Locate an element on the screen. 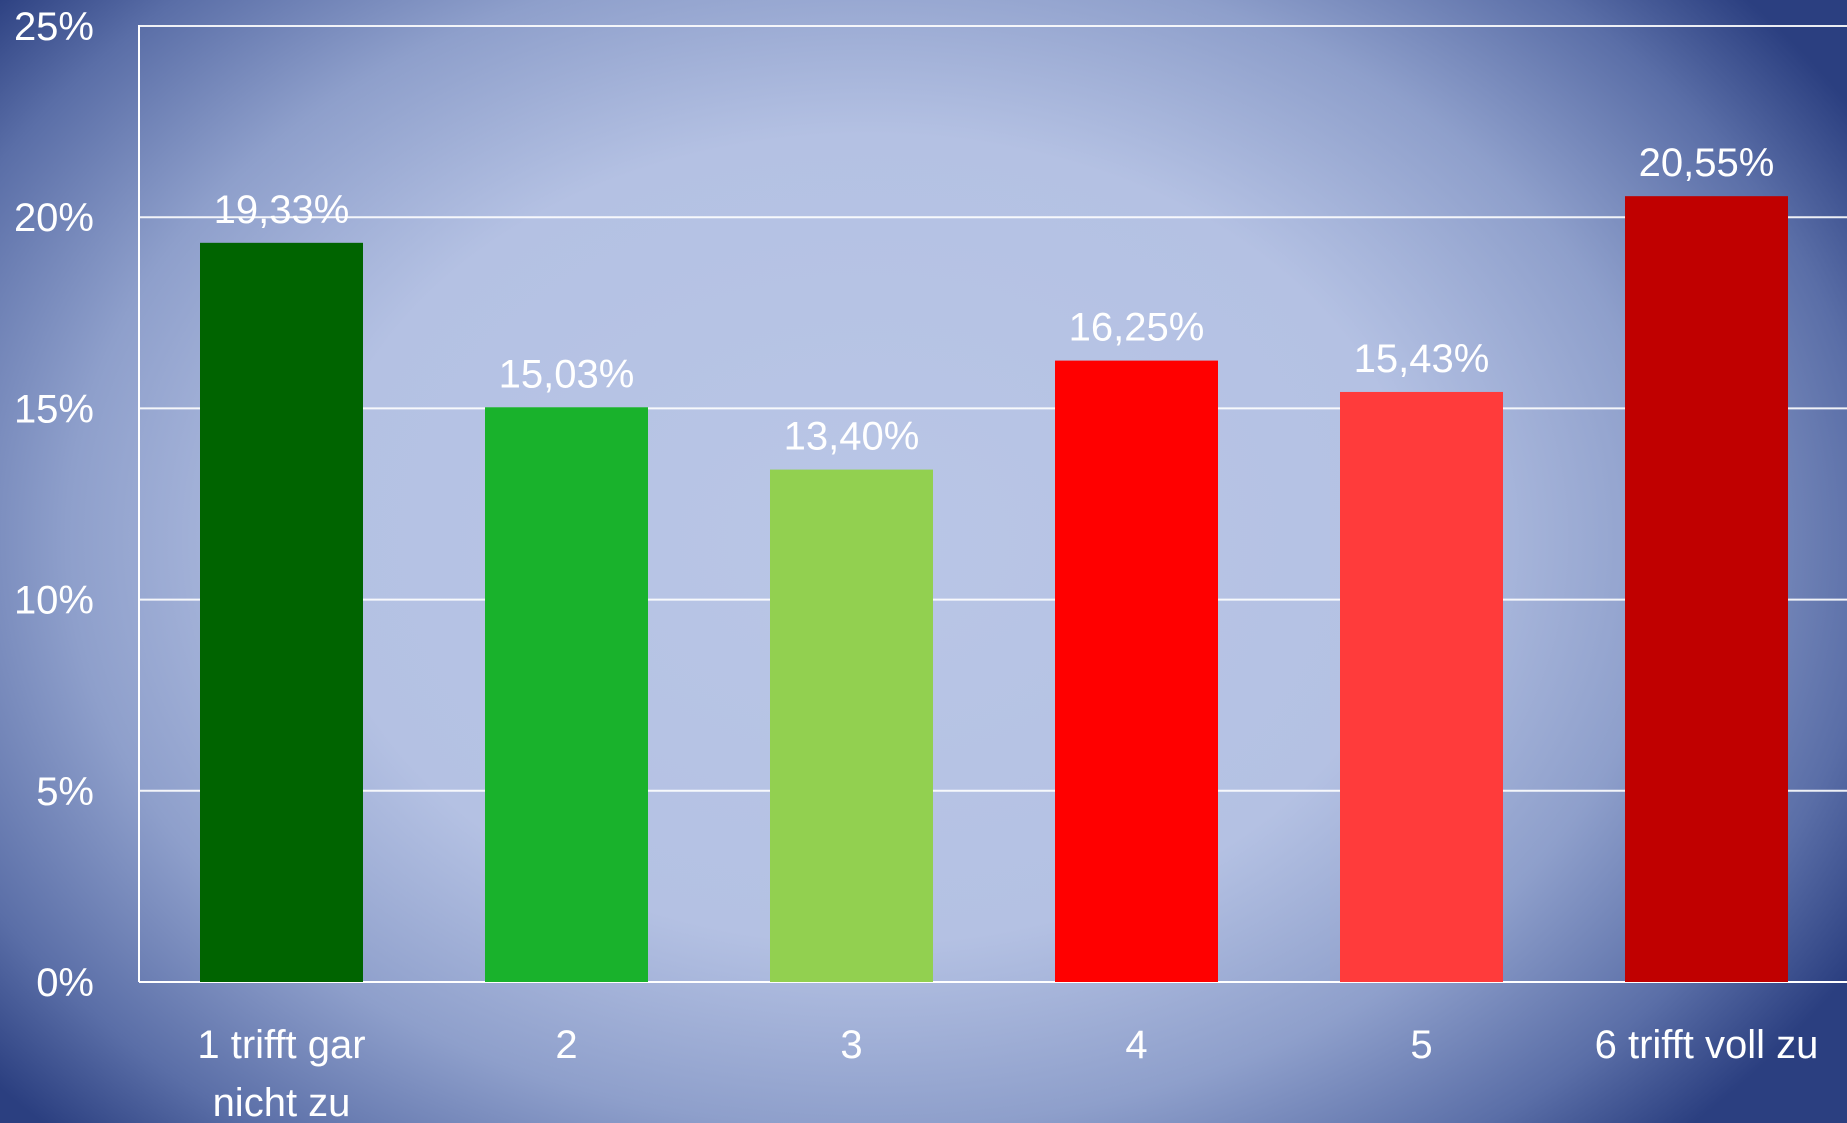 The image size is (1847, 1123). category-label-4: 4 is located at coordinates (1136, 1045).